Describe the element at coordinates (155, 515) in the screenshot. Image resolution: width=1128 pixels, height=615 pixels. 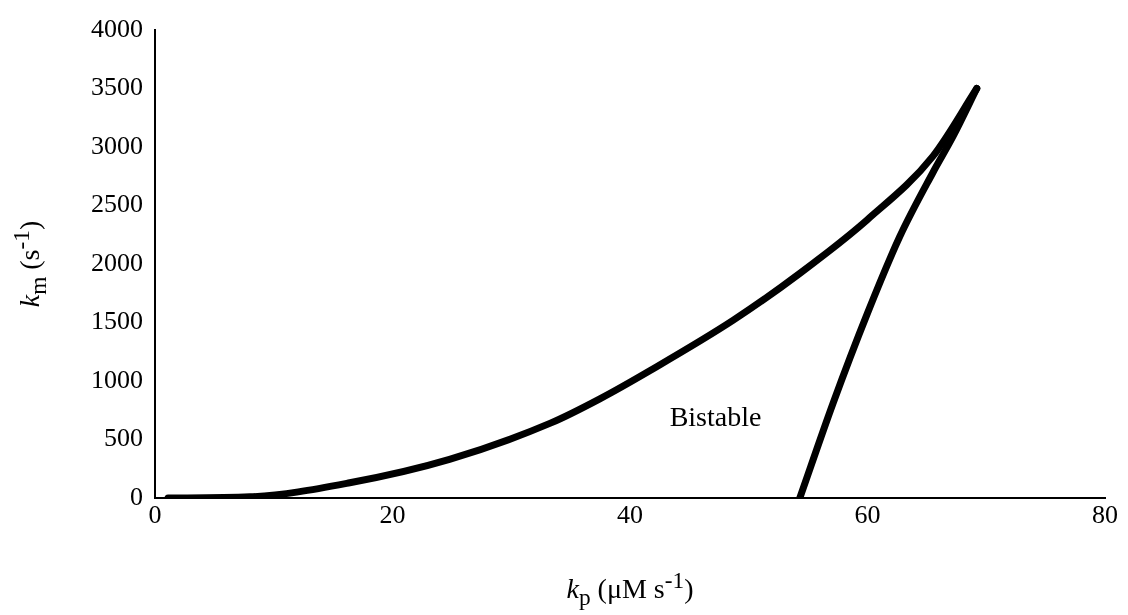
I see `x-tick-label: 0` at that location.